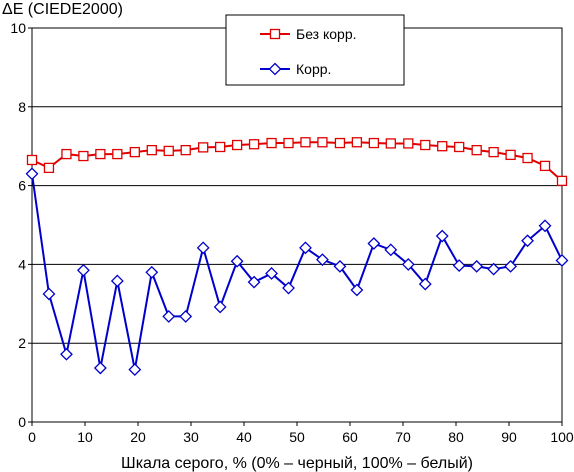 The width and height of the screenshot is (574, 472). I want to click on y-tick-label: 6, so click(22, 186).